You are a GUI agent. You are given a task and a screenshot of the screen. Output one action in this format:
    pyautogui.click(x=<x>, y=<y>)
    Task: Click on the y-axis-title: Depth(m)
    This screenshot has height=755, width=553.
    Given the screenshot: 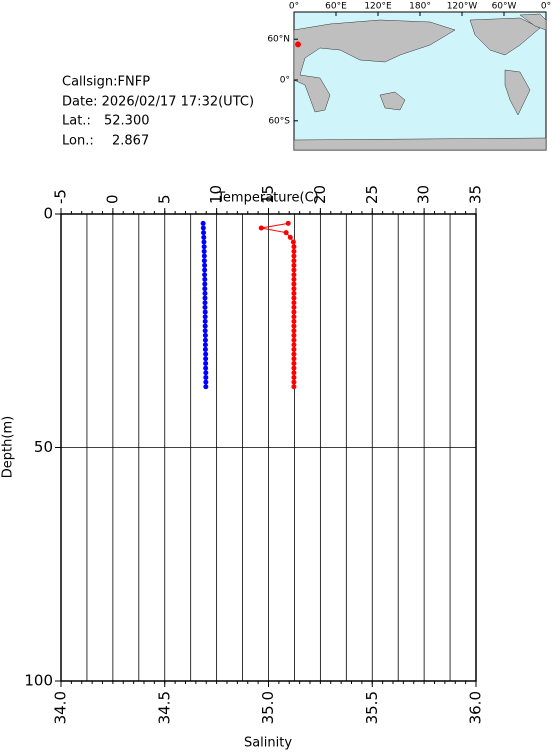 What is the action you would take?
    pyautogui.click(x=8, y=447)
    